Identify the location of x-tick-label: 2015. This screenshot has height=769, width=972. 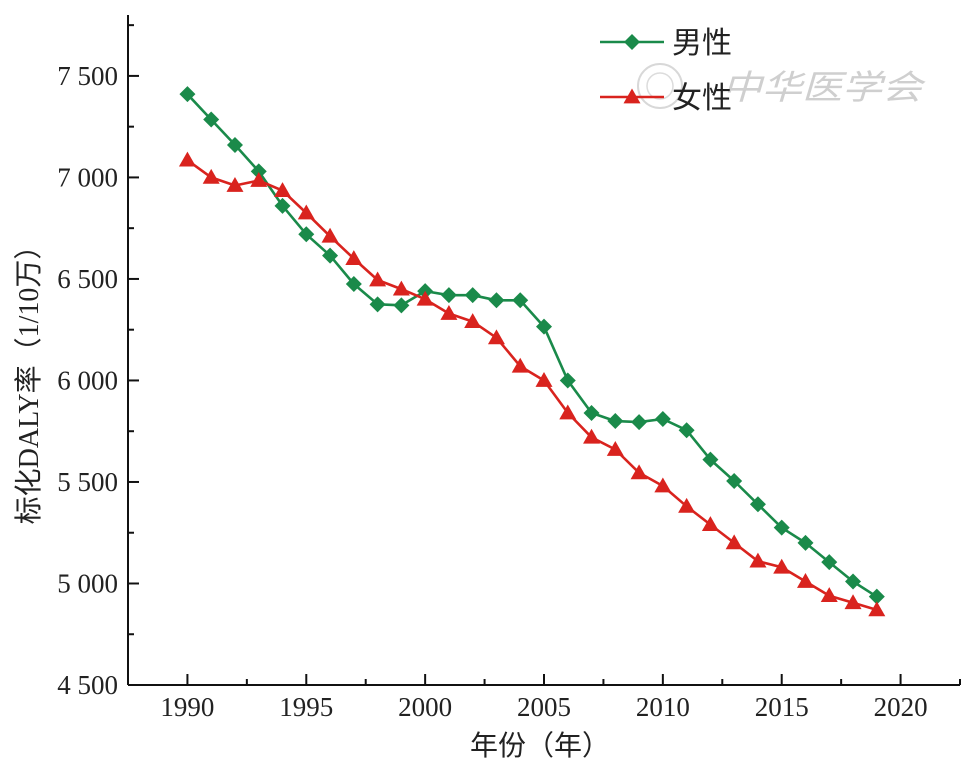
(782, 707).